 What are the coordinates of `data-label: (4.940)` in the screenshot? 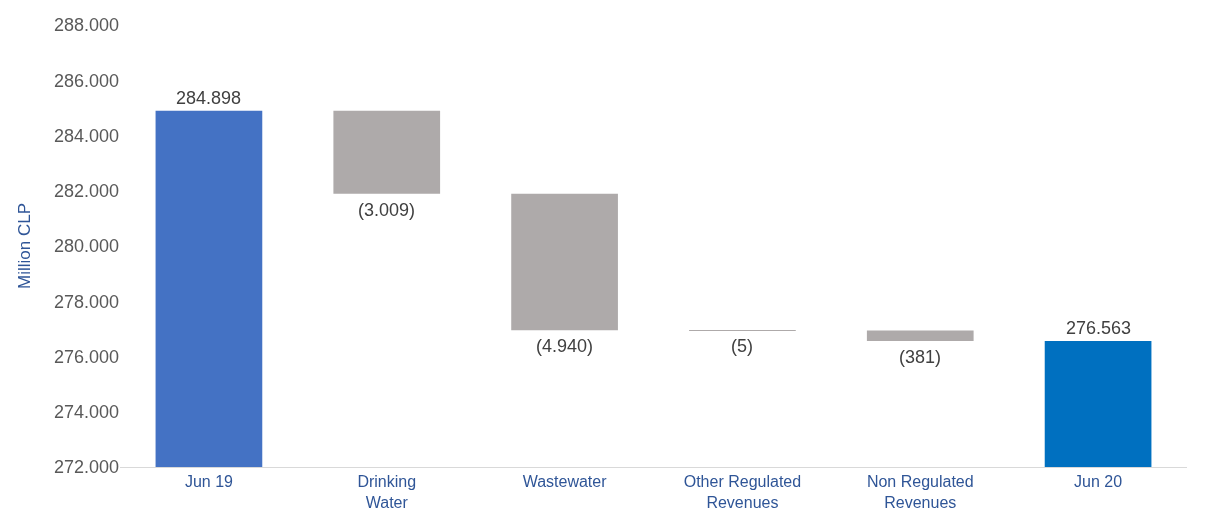 It's located at (565, 346).